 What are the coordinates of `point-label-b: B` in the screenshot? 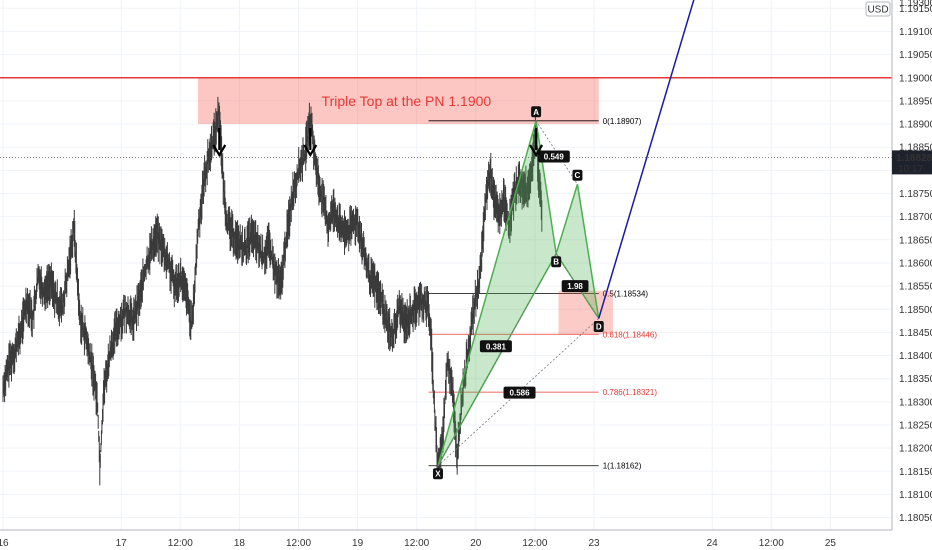 It's located at (556, 262).